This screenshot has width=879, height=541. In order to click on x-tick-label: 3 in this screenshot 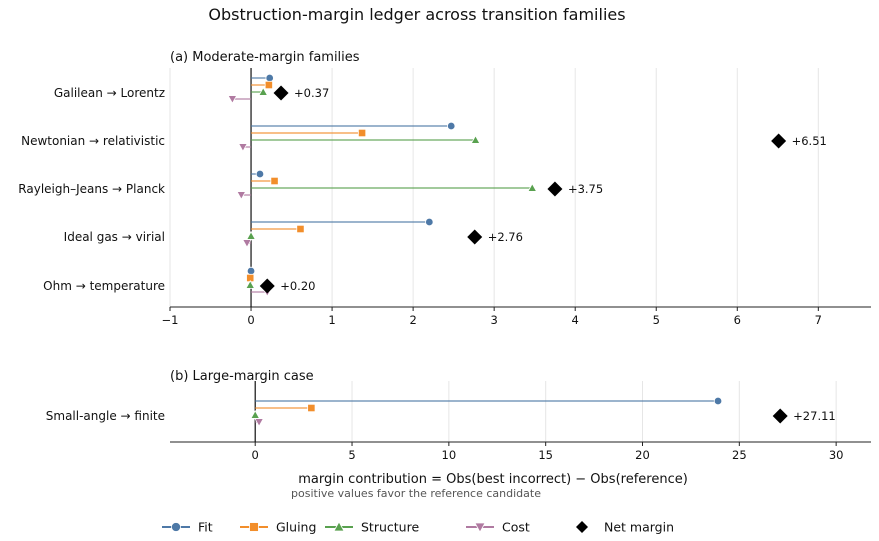, I will do `click(493, 320)`.